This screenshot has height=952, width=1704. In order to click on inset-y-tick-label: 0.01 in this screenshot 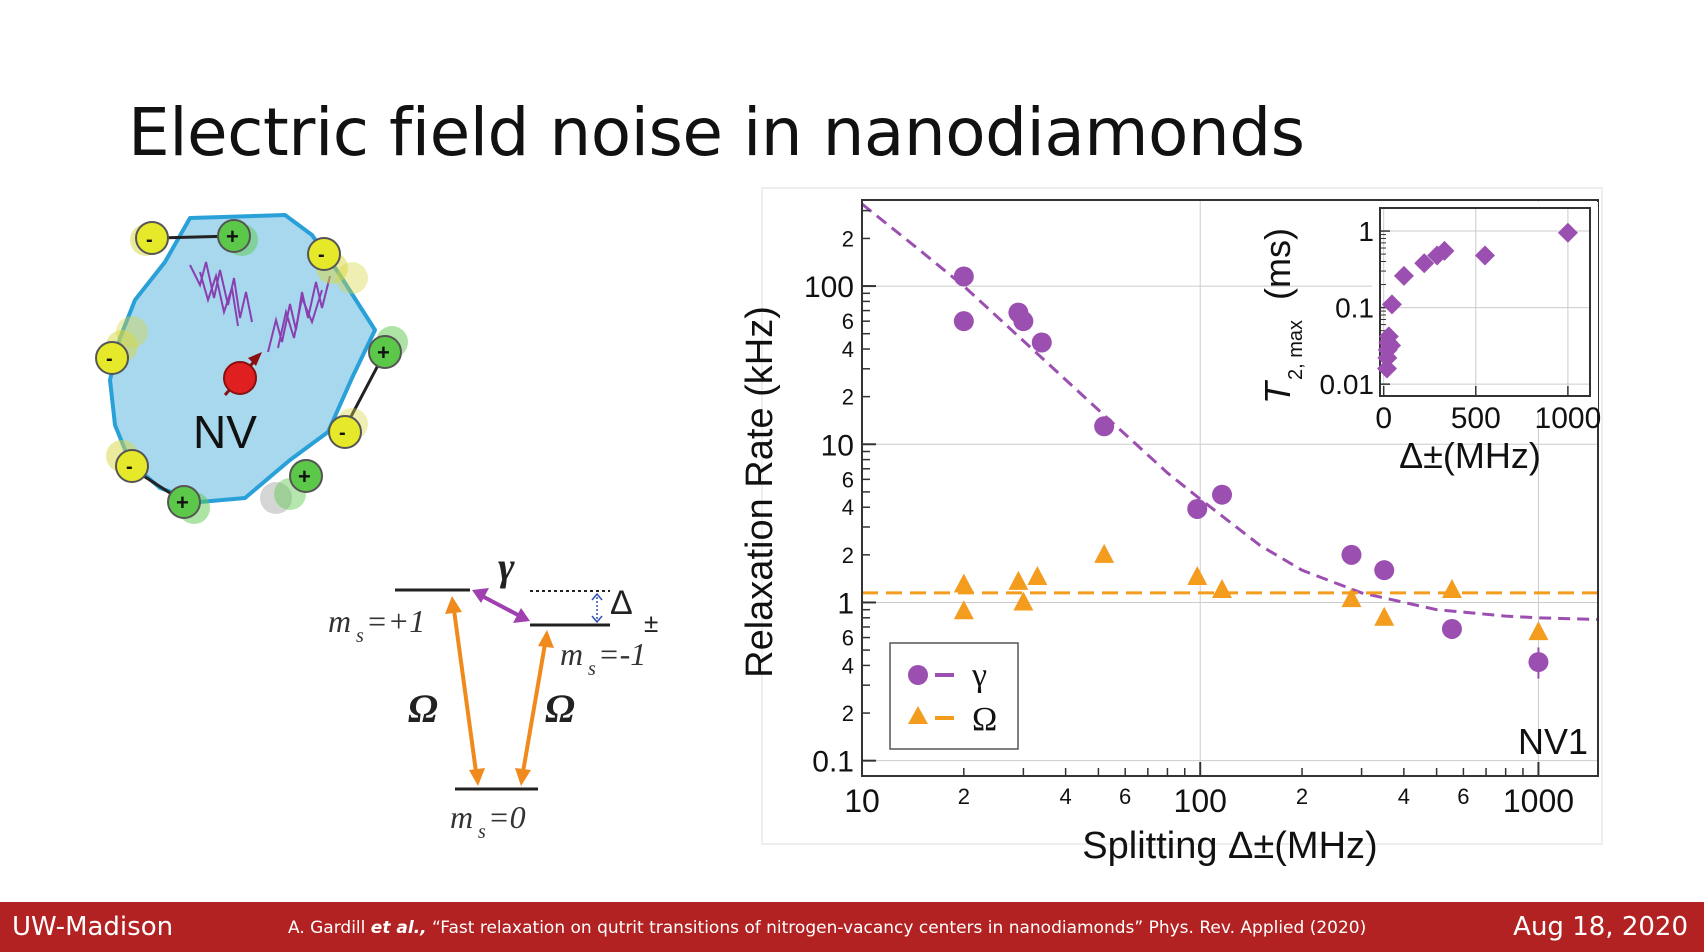, I will do `click(1347, 384)`.